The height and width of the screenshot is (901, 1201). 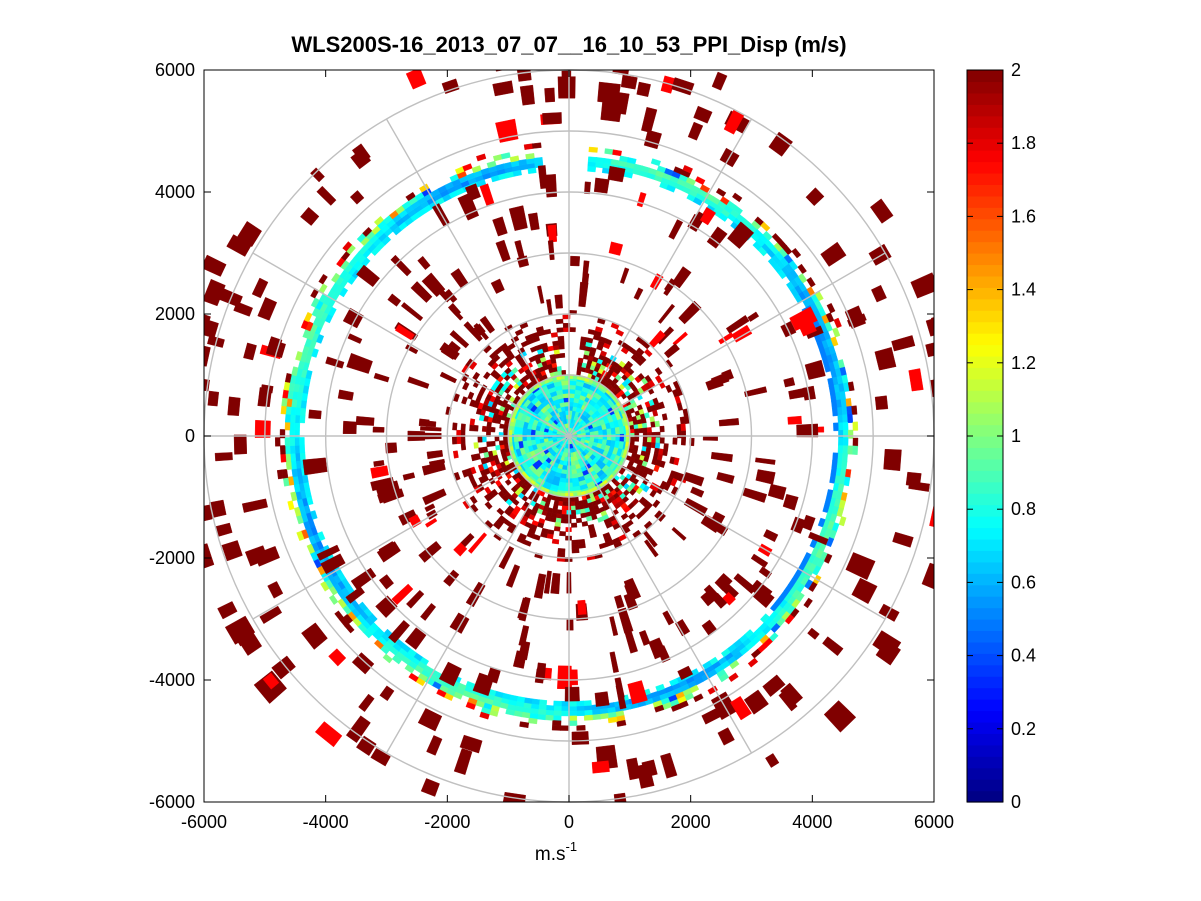 I want to click on colorbar-tick-label: 0.2, so click(x=1023, y=729).